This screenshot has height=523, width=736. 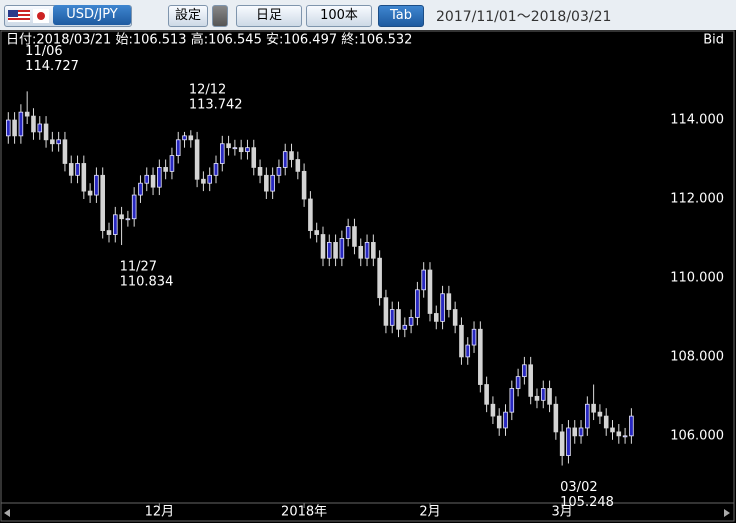 I want to click on pair-label: USD/JPY, so click(x=92, y=15).